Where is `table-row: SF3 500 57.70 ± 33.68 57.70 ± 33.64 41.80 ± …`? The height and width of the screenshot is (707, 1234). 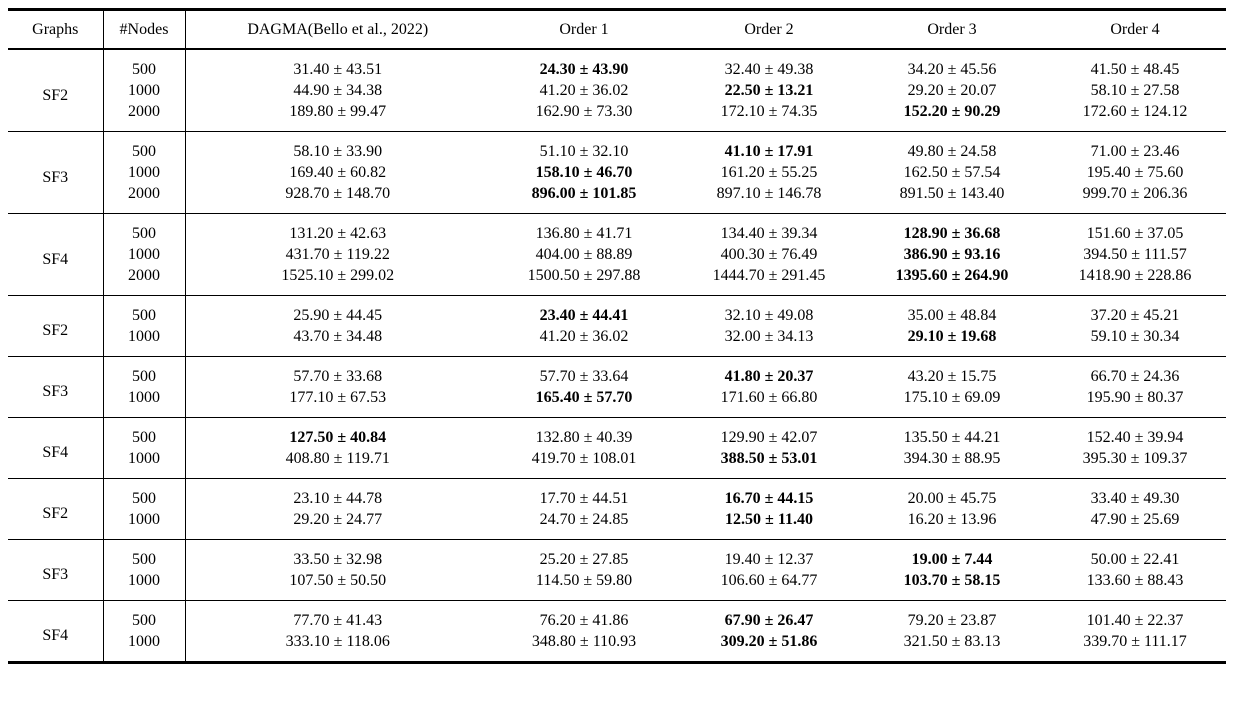 table-row: SF3 500 57.70 ± 33.68 57.70 ± 33.64 41.80 ± … is located at coordinates (617, 387).